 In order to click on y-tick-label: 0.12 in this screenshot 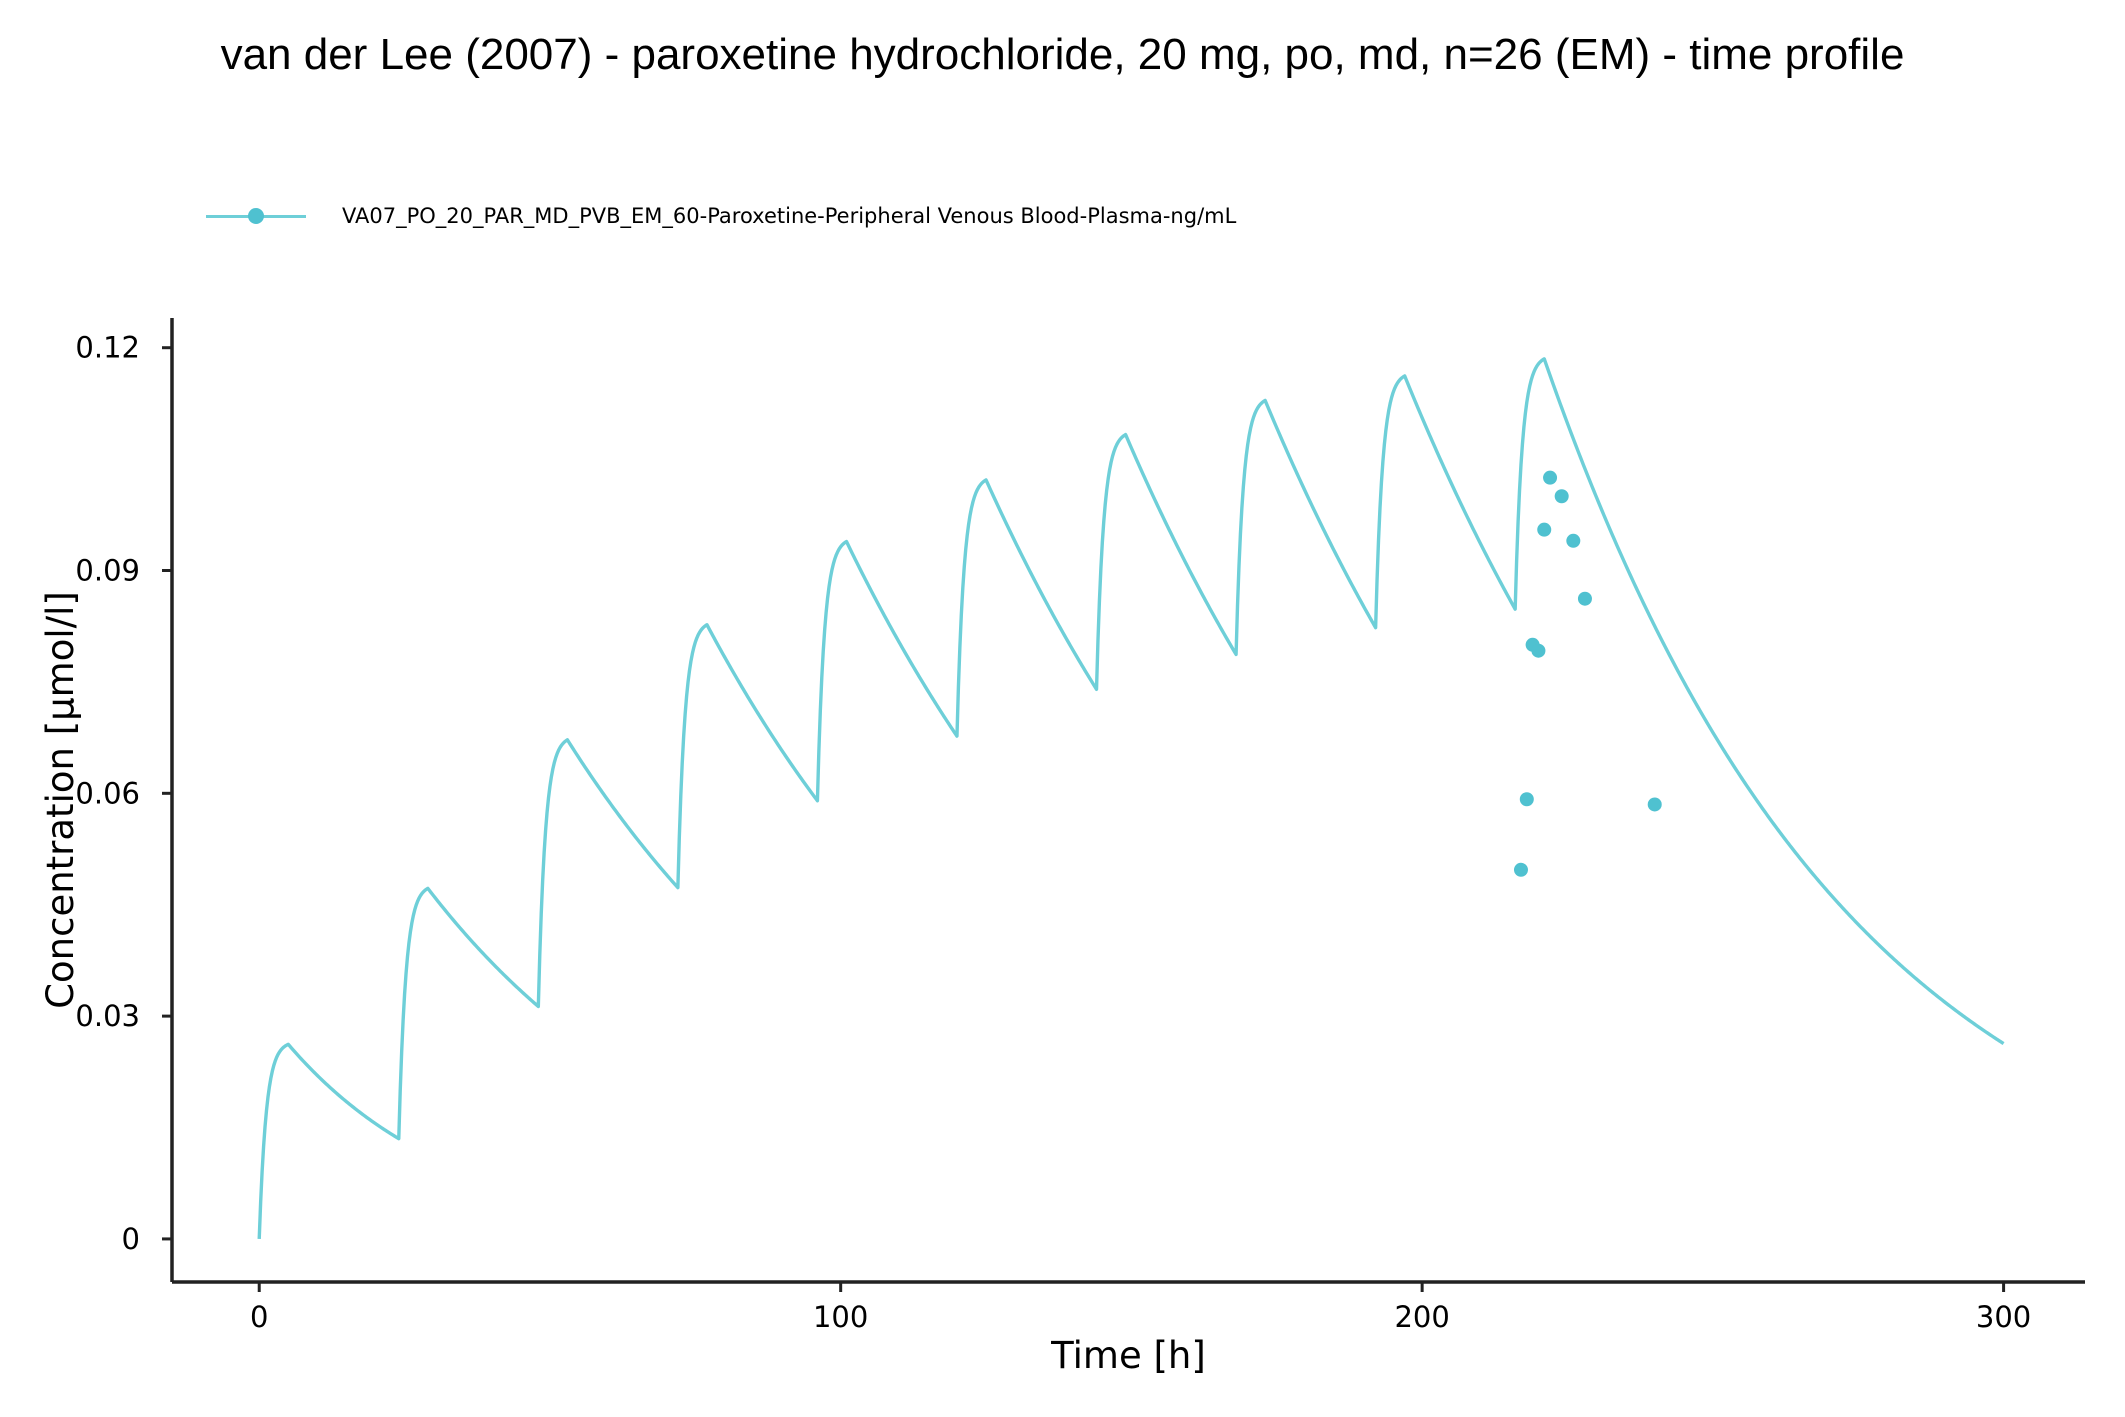, I will do `click(107, 348)`.